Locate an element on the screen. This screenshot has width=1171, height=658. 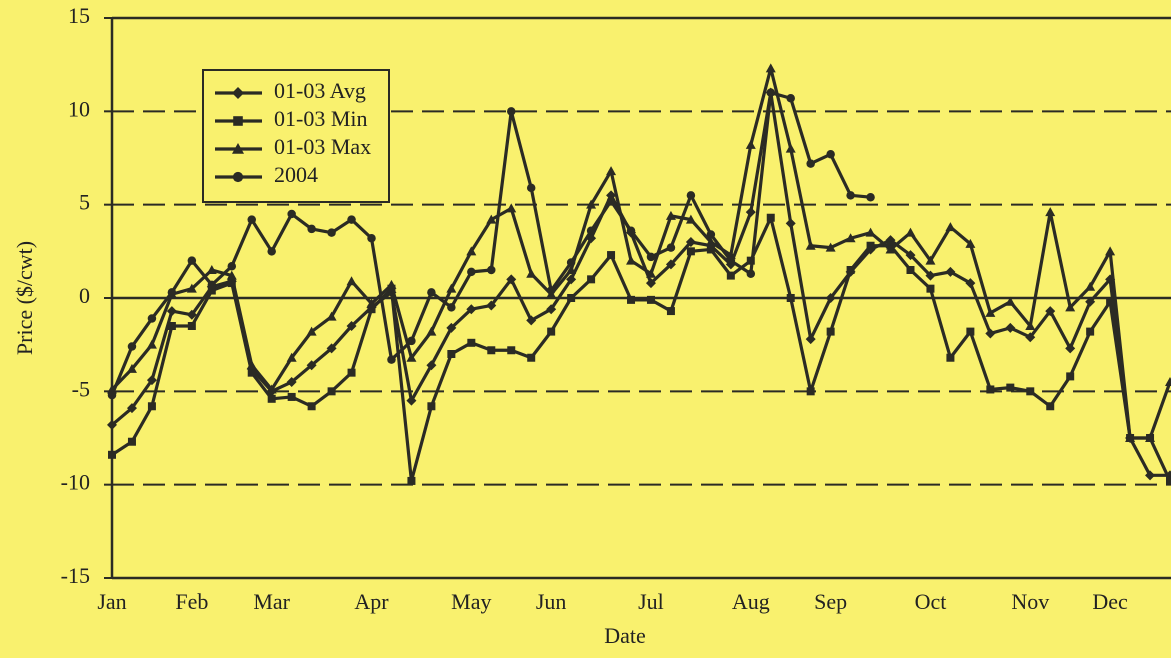
y-tick-label: 10 is located at coordinates (79, 108).